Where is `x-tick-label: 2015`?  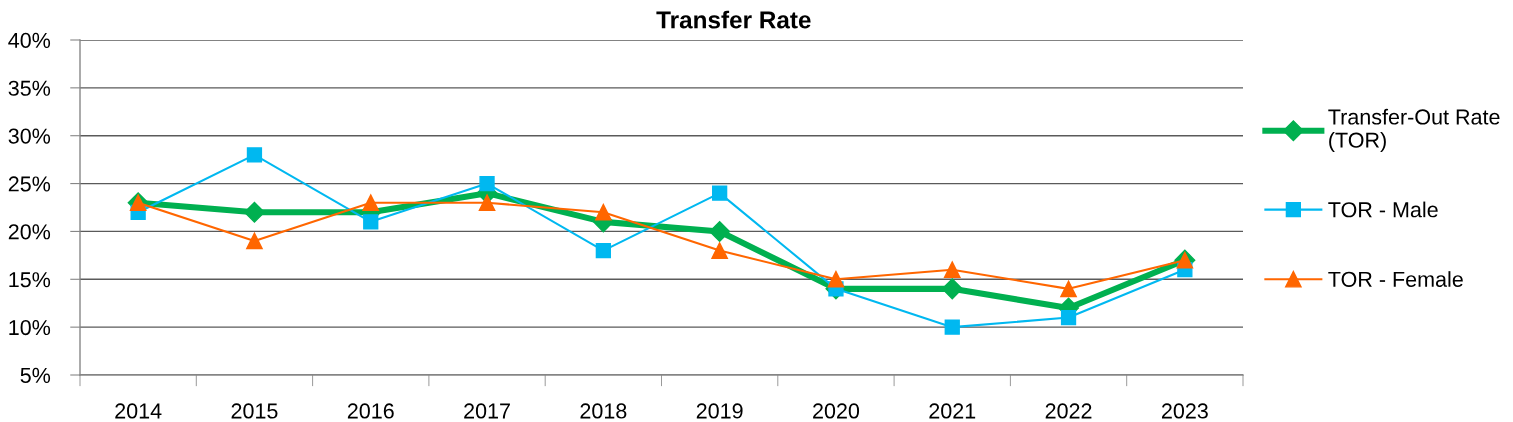 x-tick-label: 2015 is located at coordinates (254, 411).